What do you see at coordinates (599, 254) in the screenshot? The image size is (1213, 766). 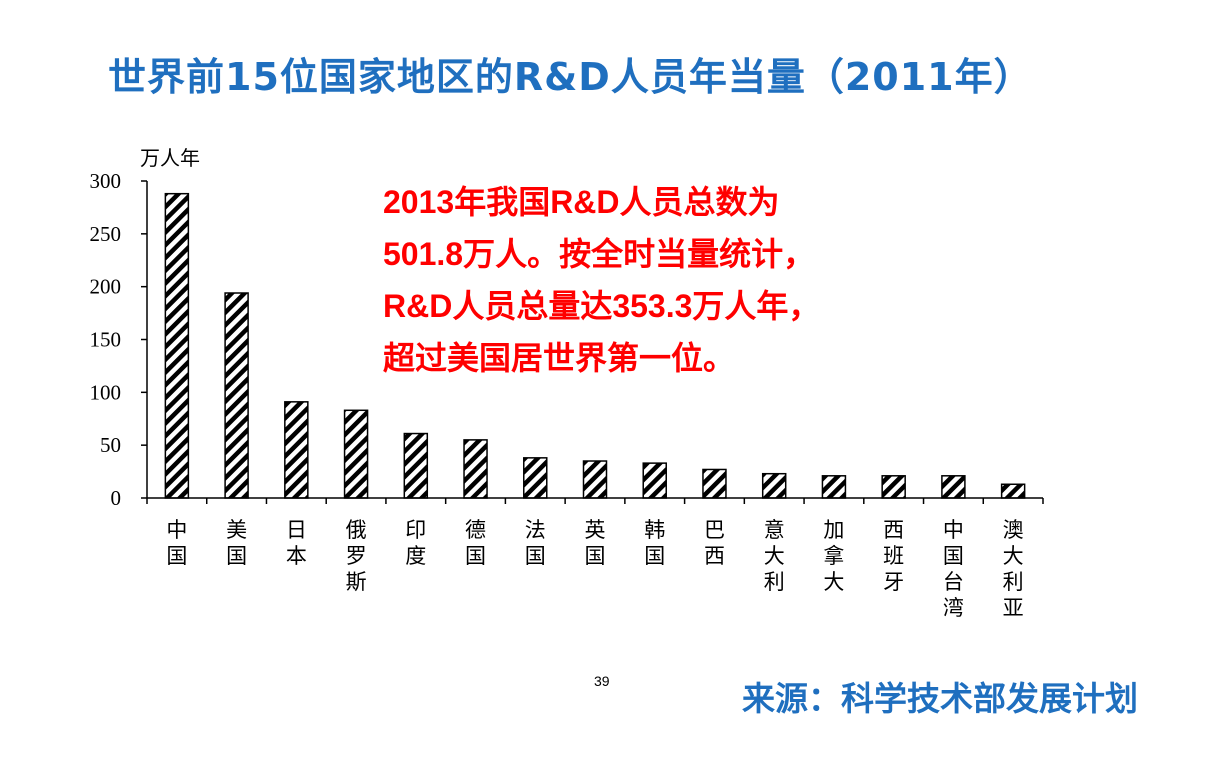 I see `annotation-line: 501.8万人。按全时当量统计，` at bounding box center [599, 254].